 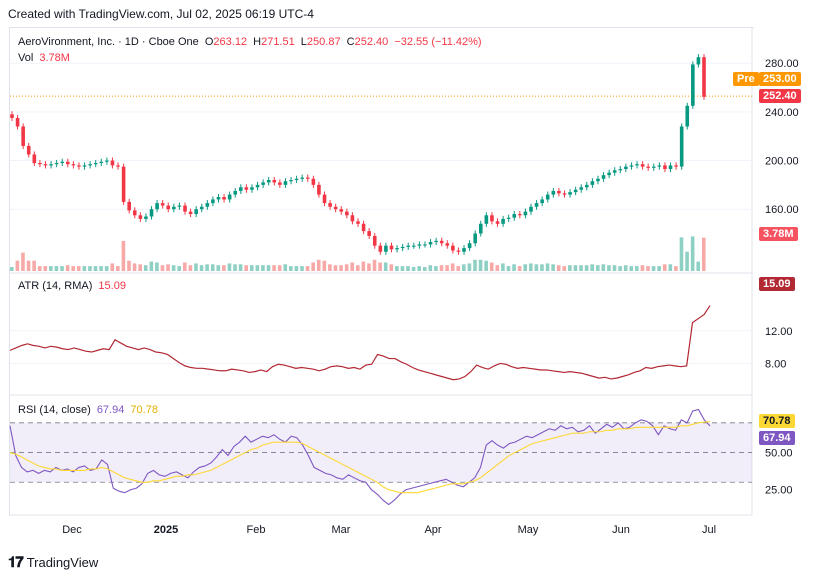 I want to click on rsi-value: 67.94, so click(x=111, y=410).